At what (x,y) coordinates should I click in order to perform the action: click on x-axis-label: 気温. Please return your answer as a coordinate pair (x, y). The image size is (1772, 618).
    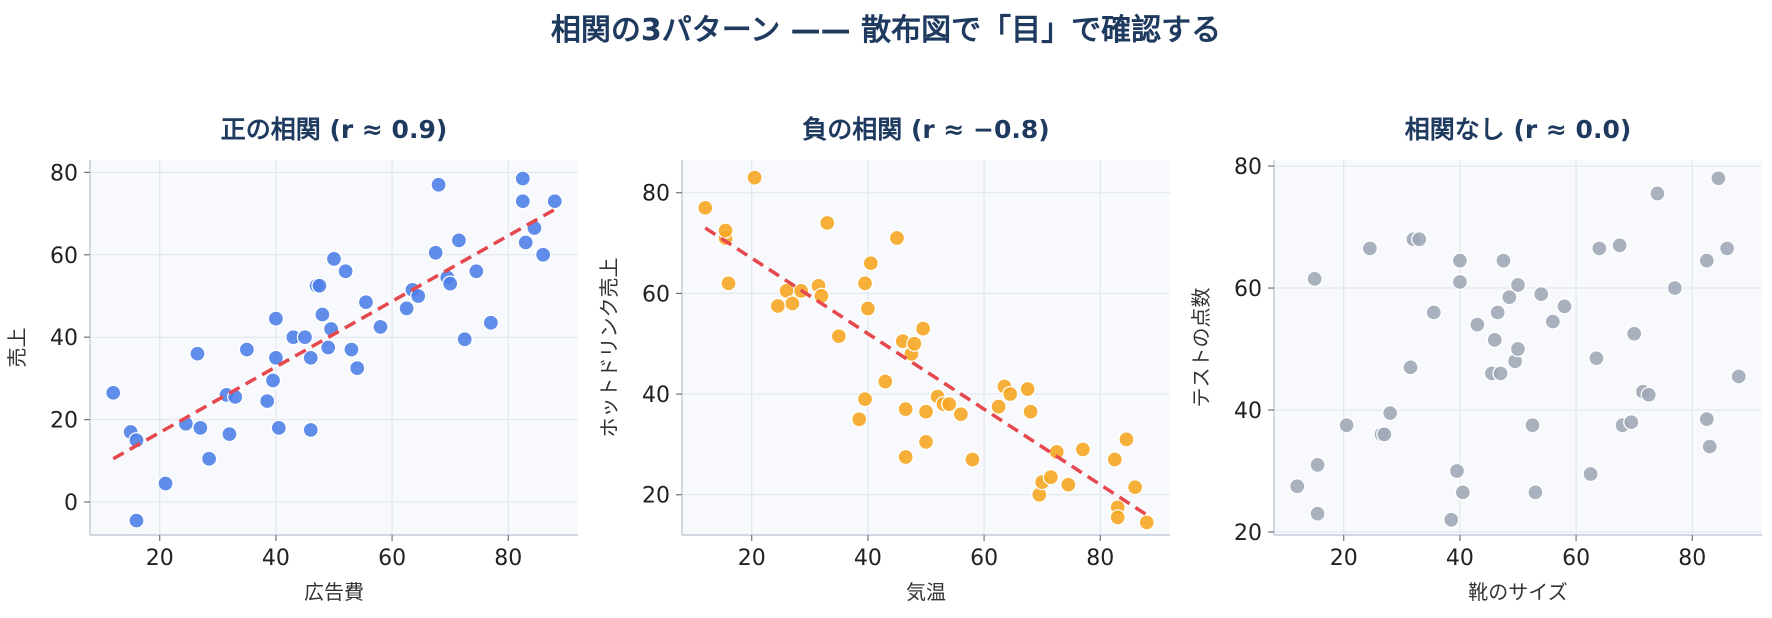
    Looking at the image, I should click on (926, 592).